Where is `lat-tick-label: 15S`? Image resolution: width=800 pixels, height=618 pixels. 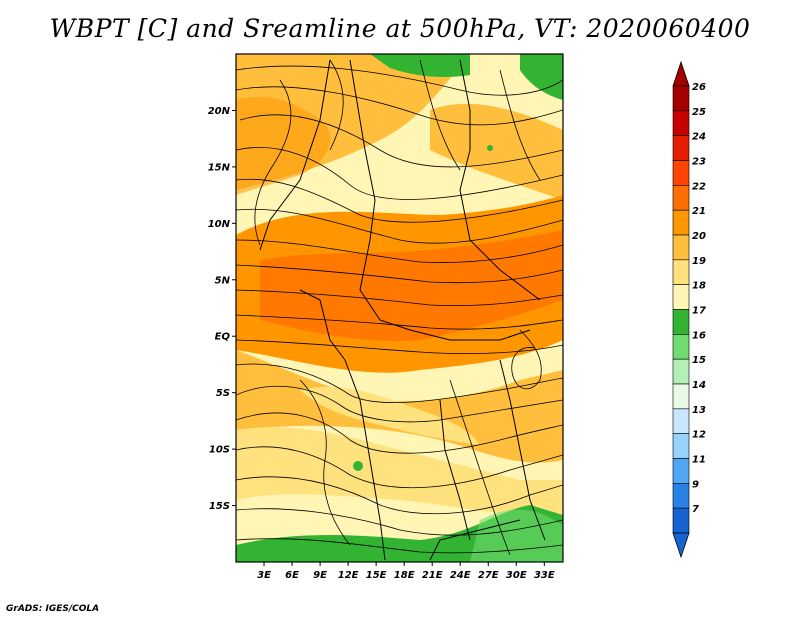 lat-tick-label: 15S is located at coordinates (219, 506).